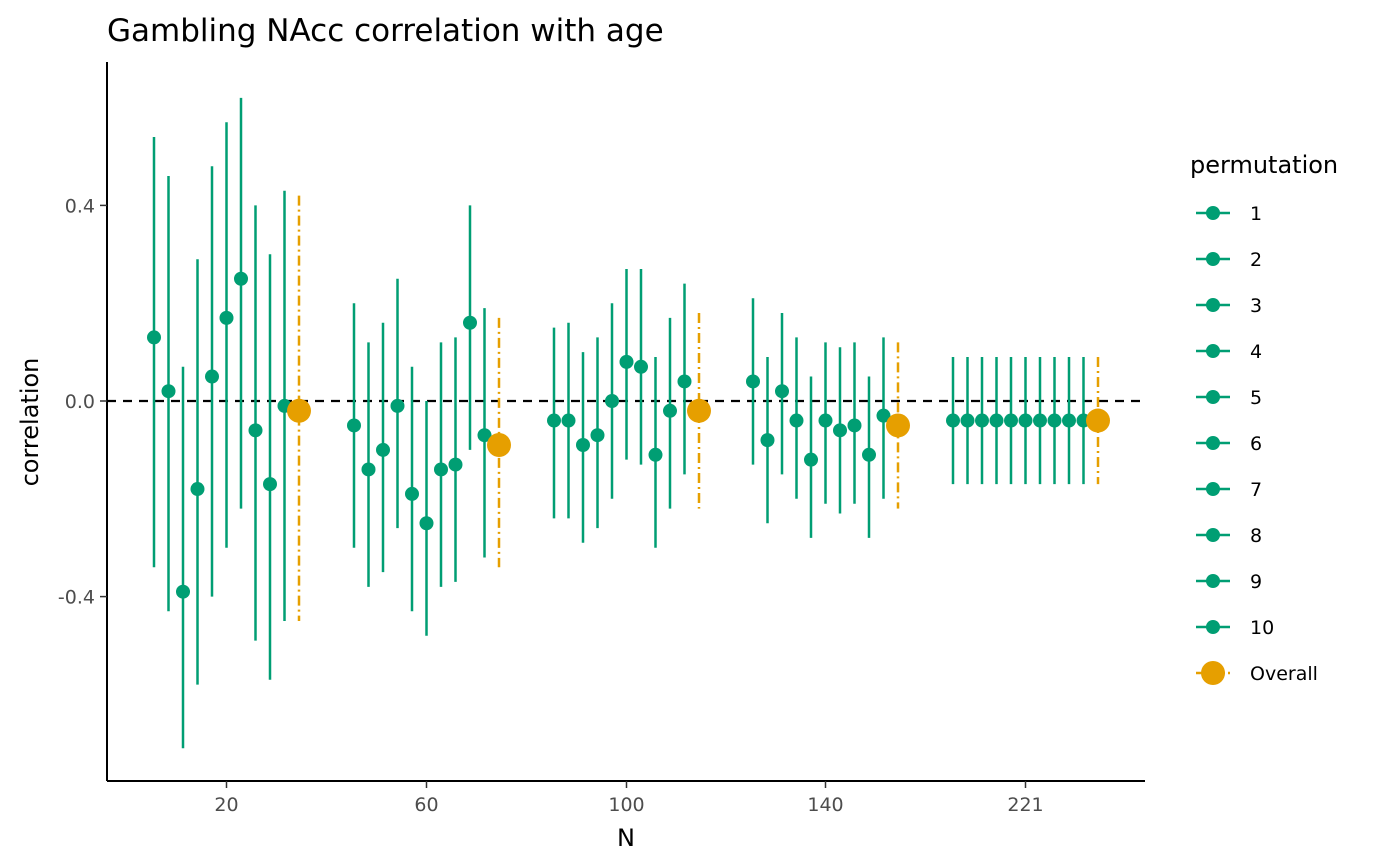 The width and height of the screenshot is (1400, 866). What do you see at coordinates (1256, 352) in the screenshot?
I see `legend-entry-label: 4` at bounding box center [1256, 352].